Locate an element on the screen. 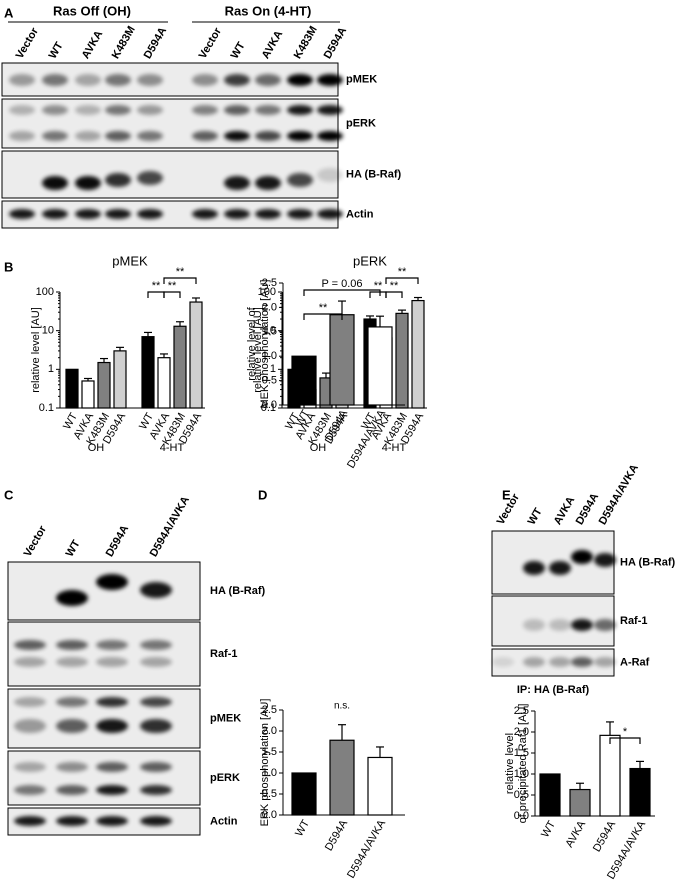 This screenshot has height=890, width=681. y-axis-label: relative level is located at coordinates (510, 763).